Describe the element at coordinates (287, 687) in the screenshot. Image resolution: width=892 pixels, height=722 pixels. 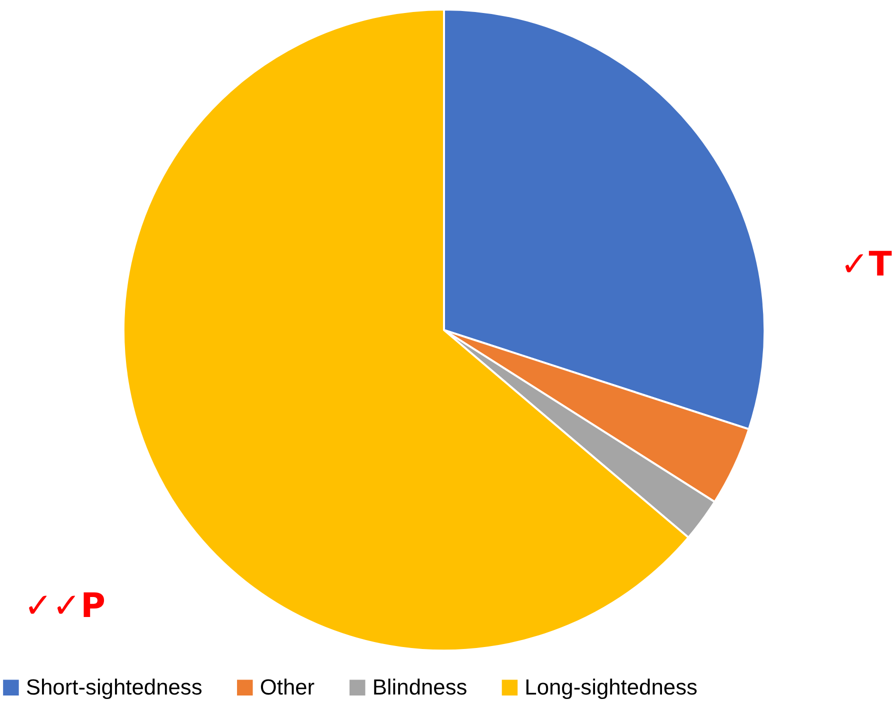
I see `legend-label: Other` at that location.